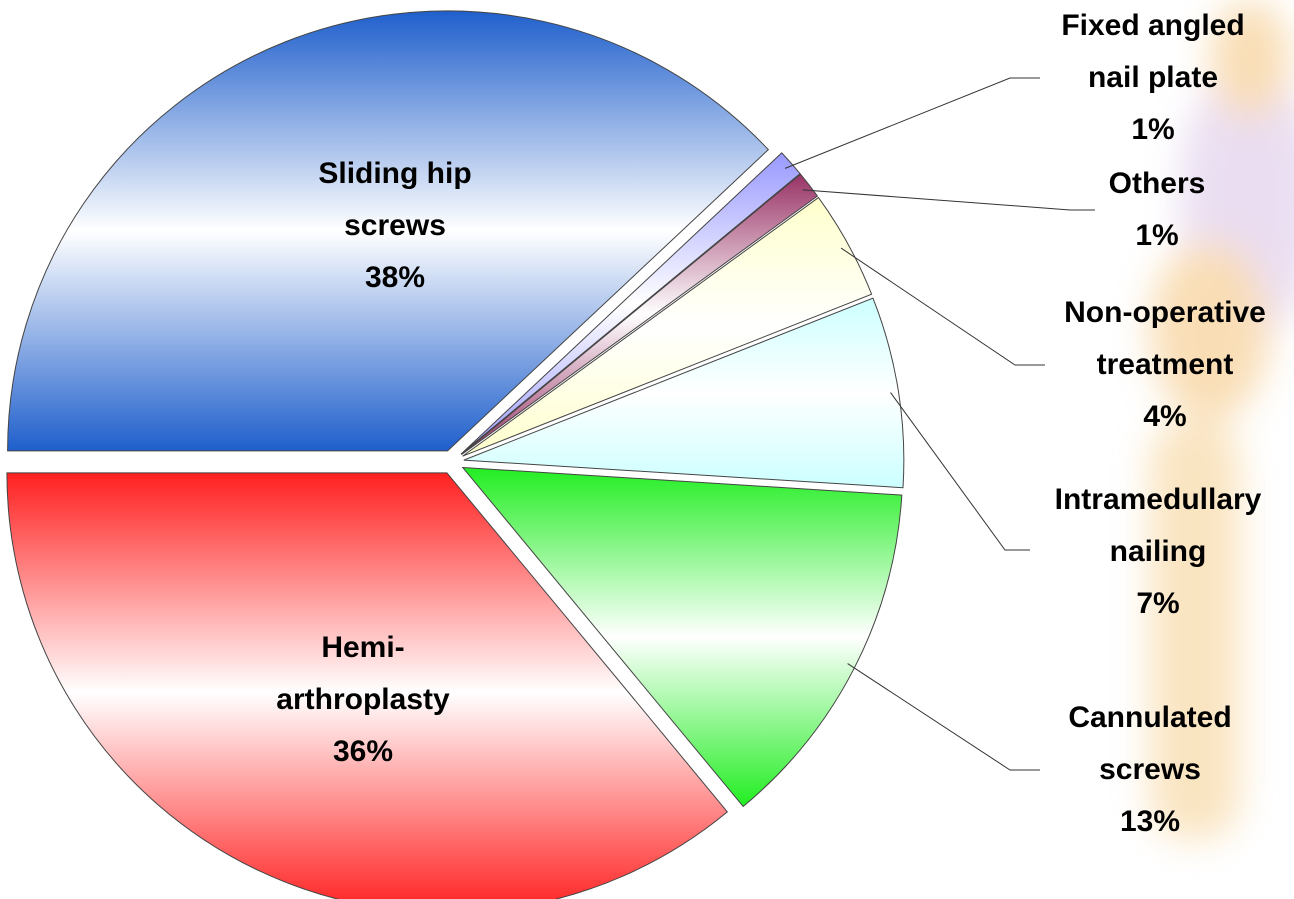  I want to click on slice-label: Hemi-arthroplasty 36%, so click(363, 700).